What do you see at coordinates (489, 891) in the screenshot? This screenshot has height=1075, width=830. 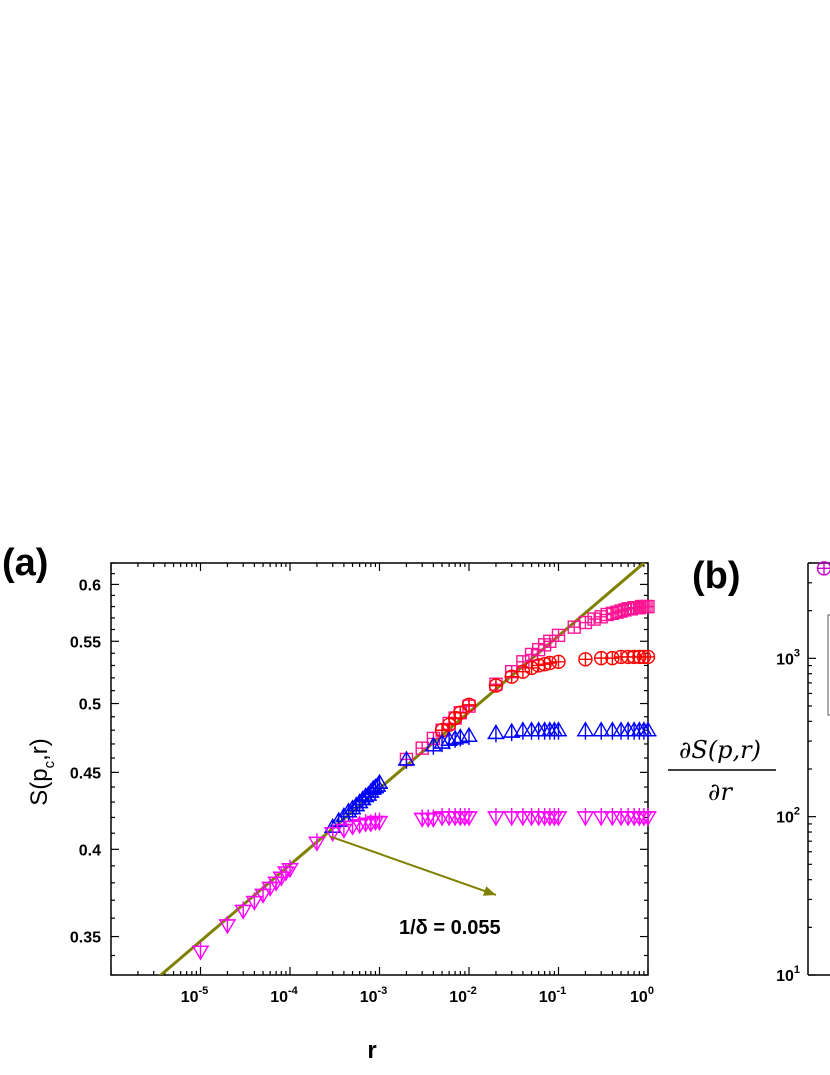 I see `annotation-arrow-head` at bounding box center [489, 891].